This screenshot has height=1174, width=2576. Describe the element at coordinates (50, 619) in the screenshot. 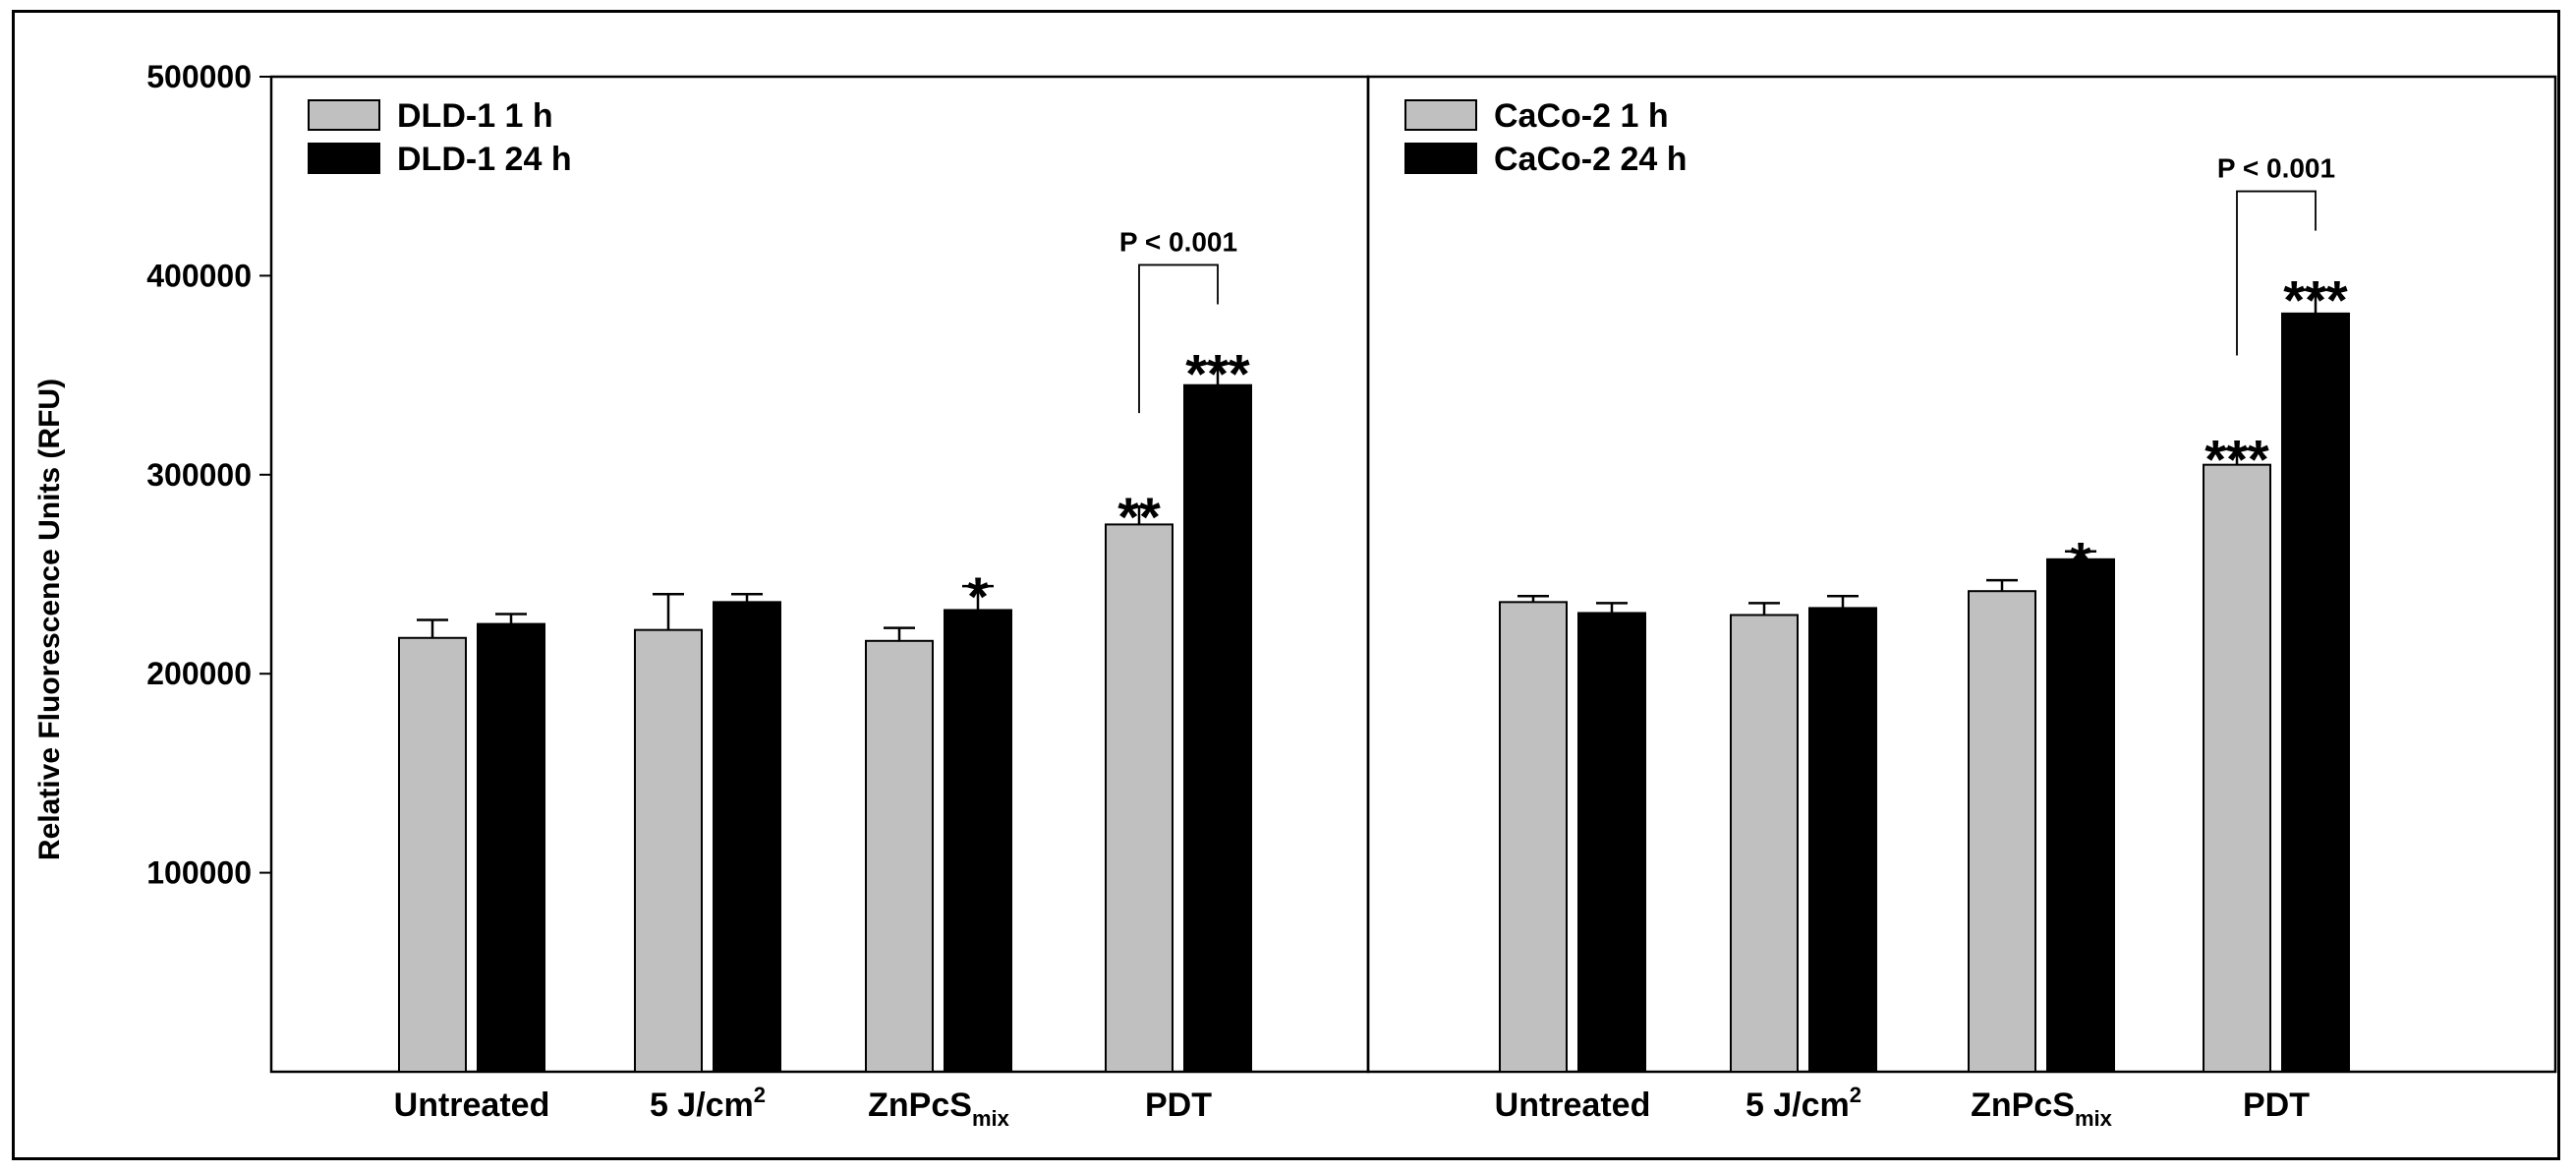

I see `y-axis-label: Relative Fluorescence Units (RFU)` at that location.